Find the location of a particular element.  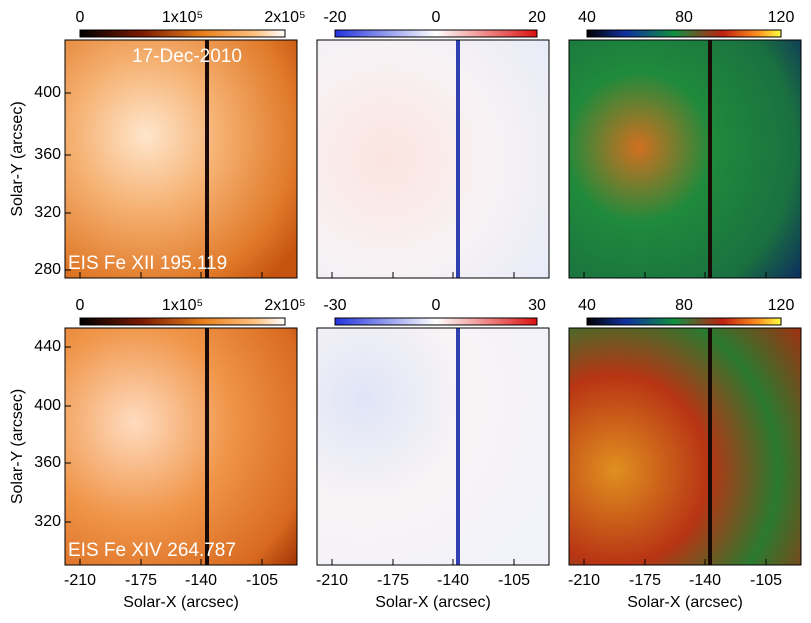

y-tick-label: 280 is located at coordinates (47, 269).